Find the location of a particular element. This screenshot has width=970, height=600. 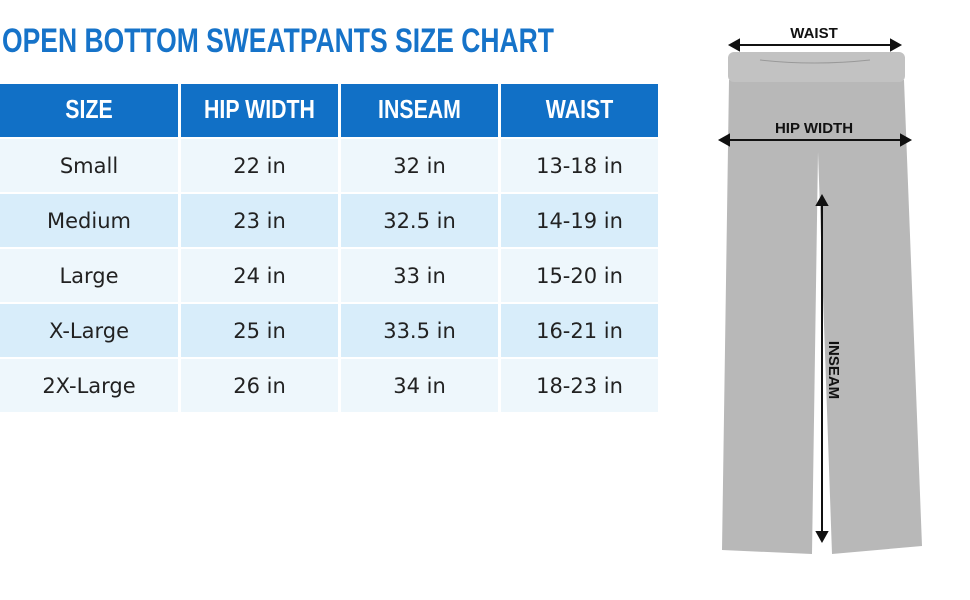

cell-text: 22 in is located at coordinates (259, 166).